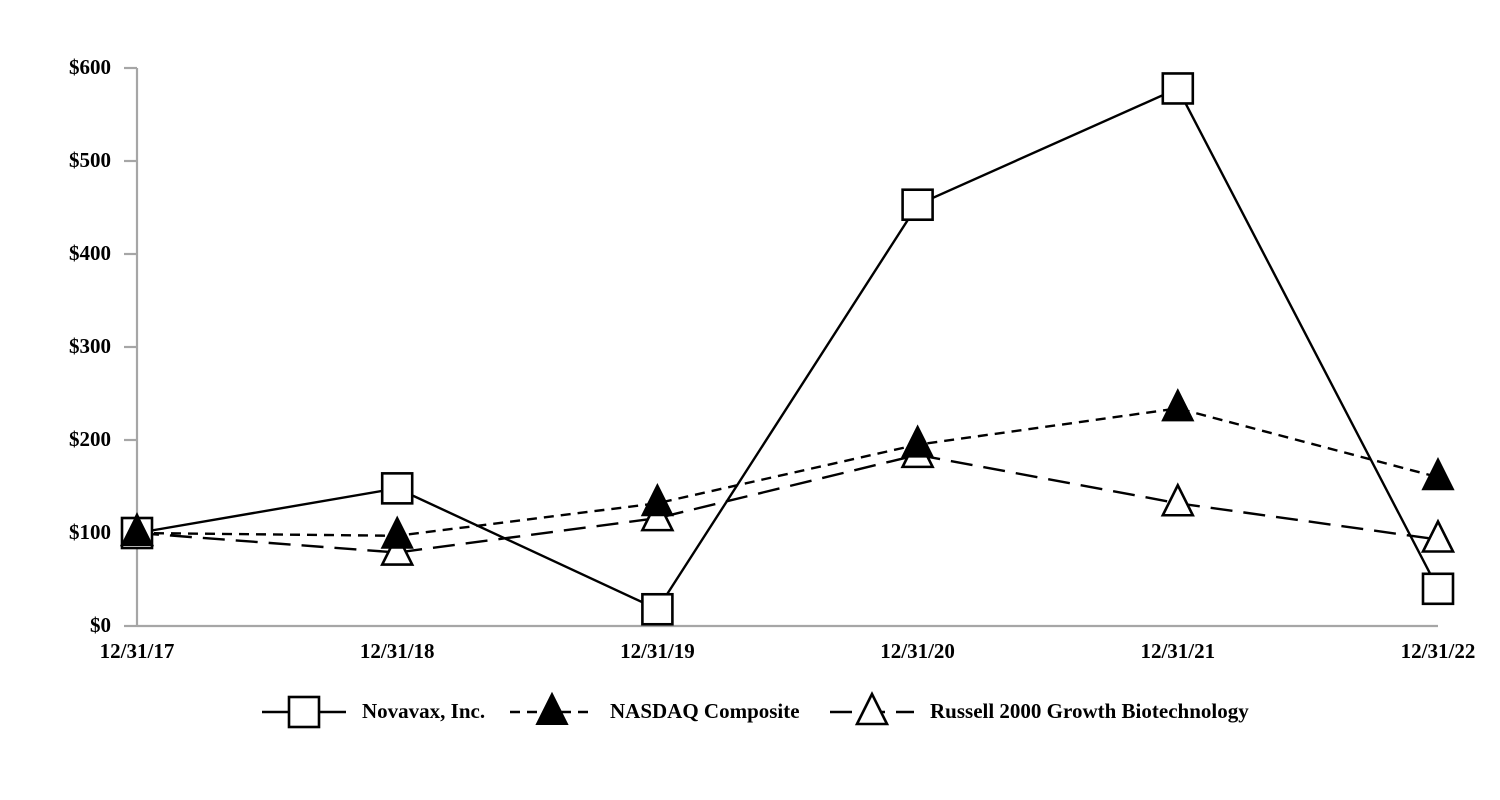 The height and width of the screenshot is (800, 1500). Describe the element at coordinates (917, 651) in the screenshot. I see `x-tick-label: 12/31/20` at that location.